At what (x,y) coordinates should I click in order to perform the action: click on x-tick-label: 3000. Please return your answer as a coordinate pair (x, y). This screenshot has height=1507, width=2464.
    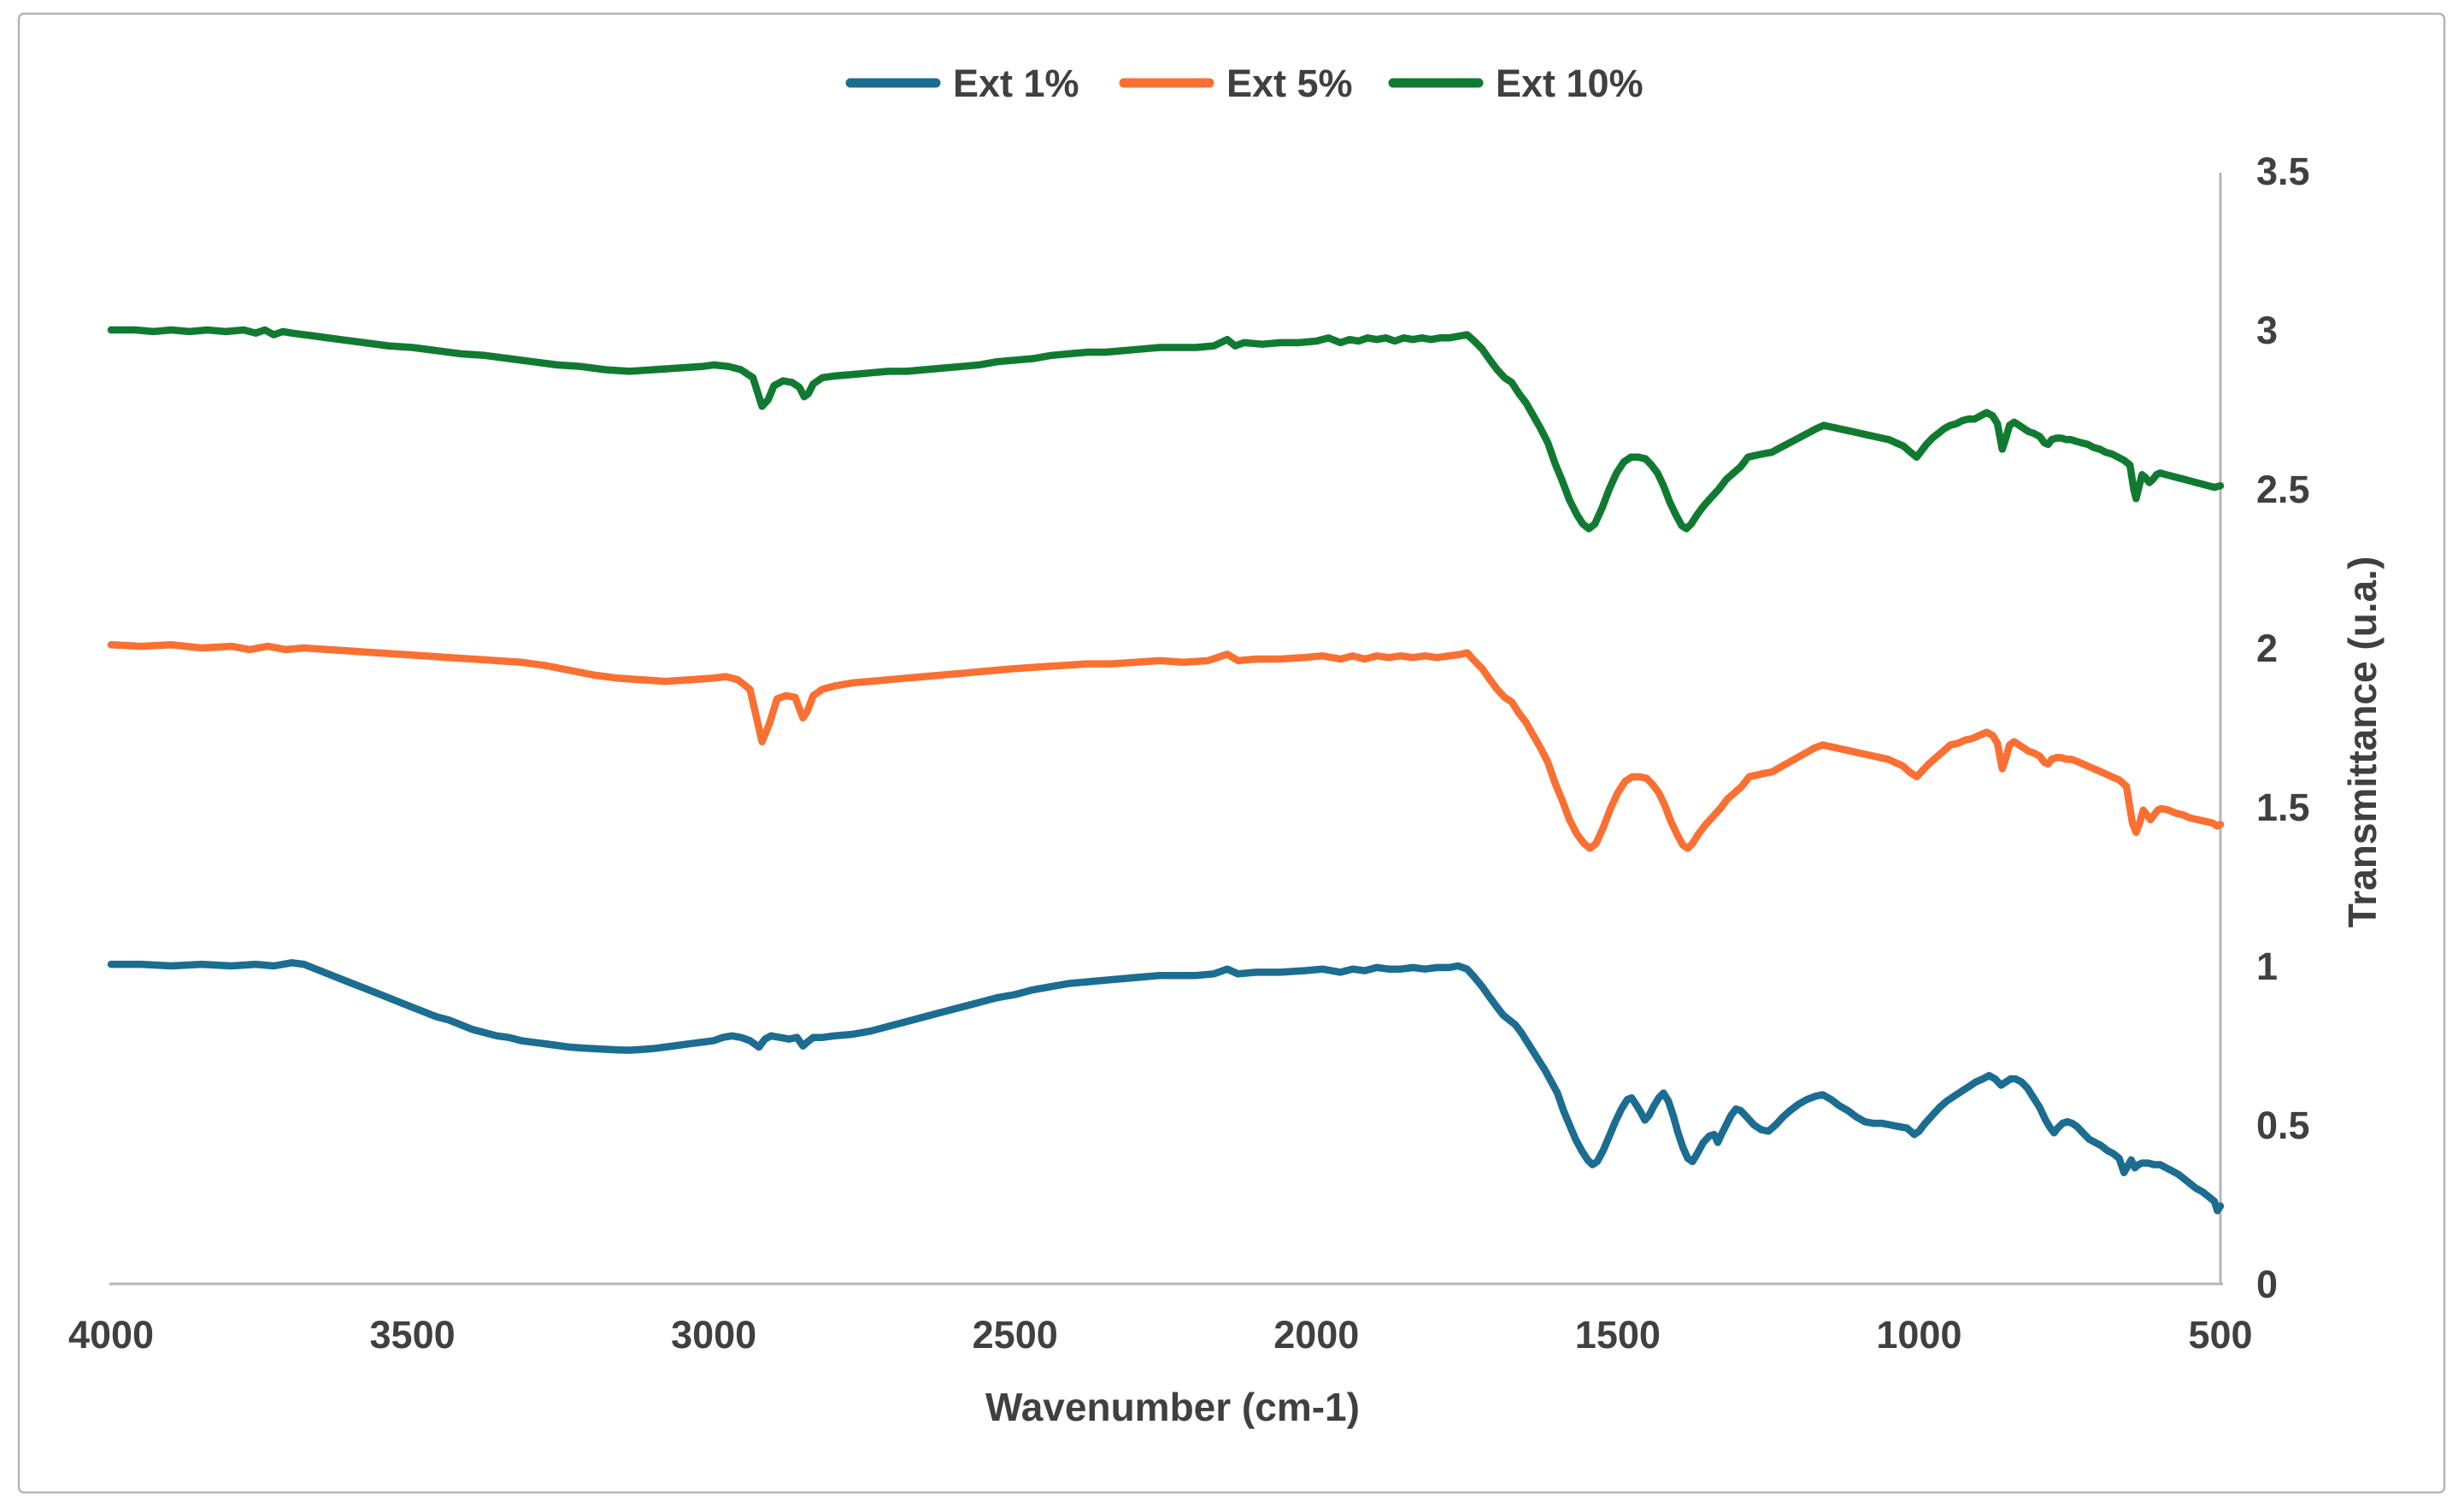
    Looking at the image, I should click on (713, 1335).